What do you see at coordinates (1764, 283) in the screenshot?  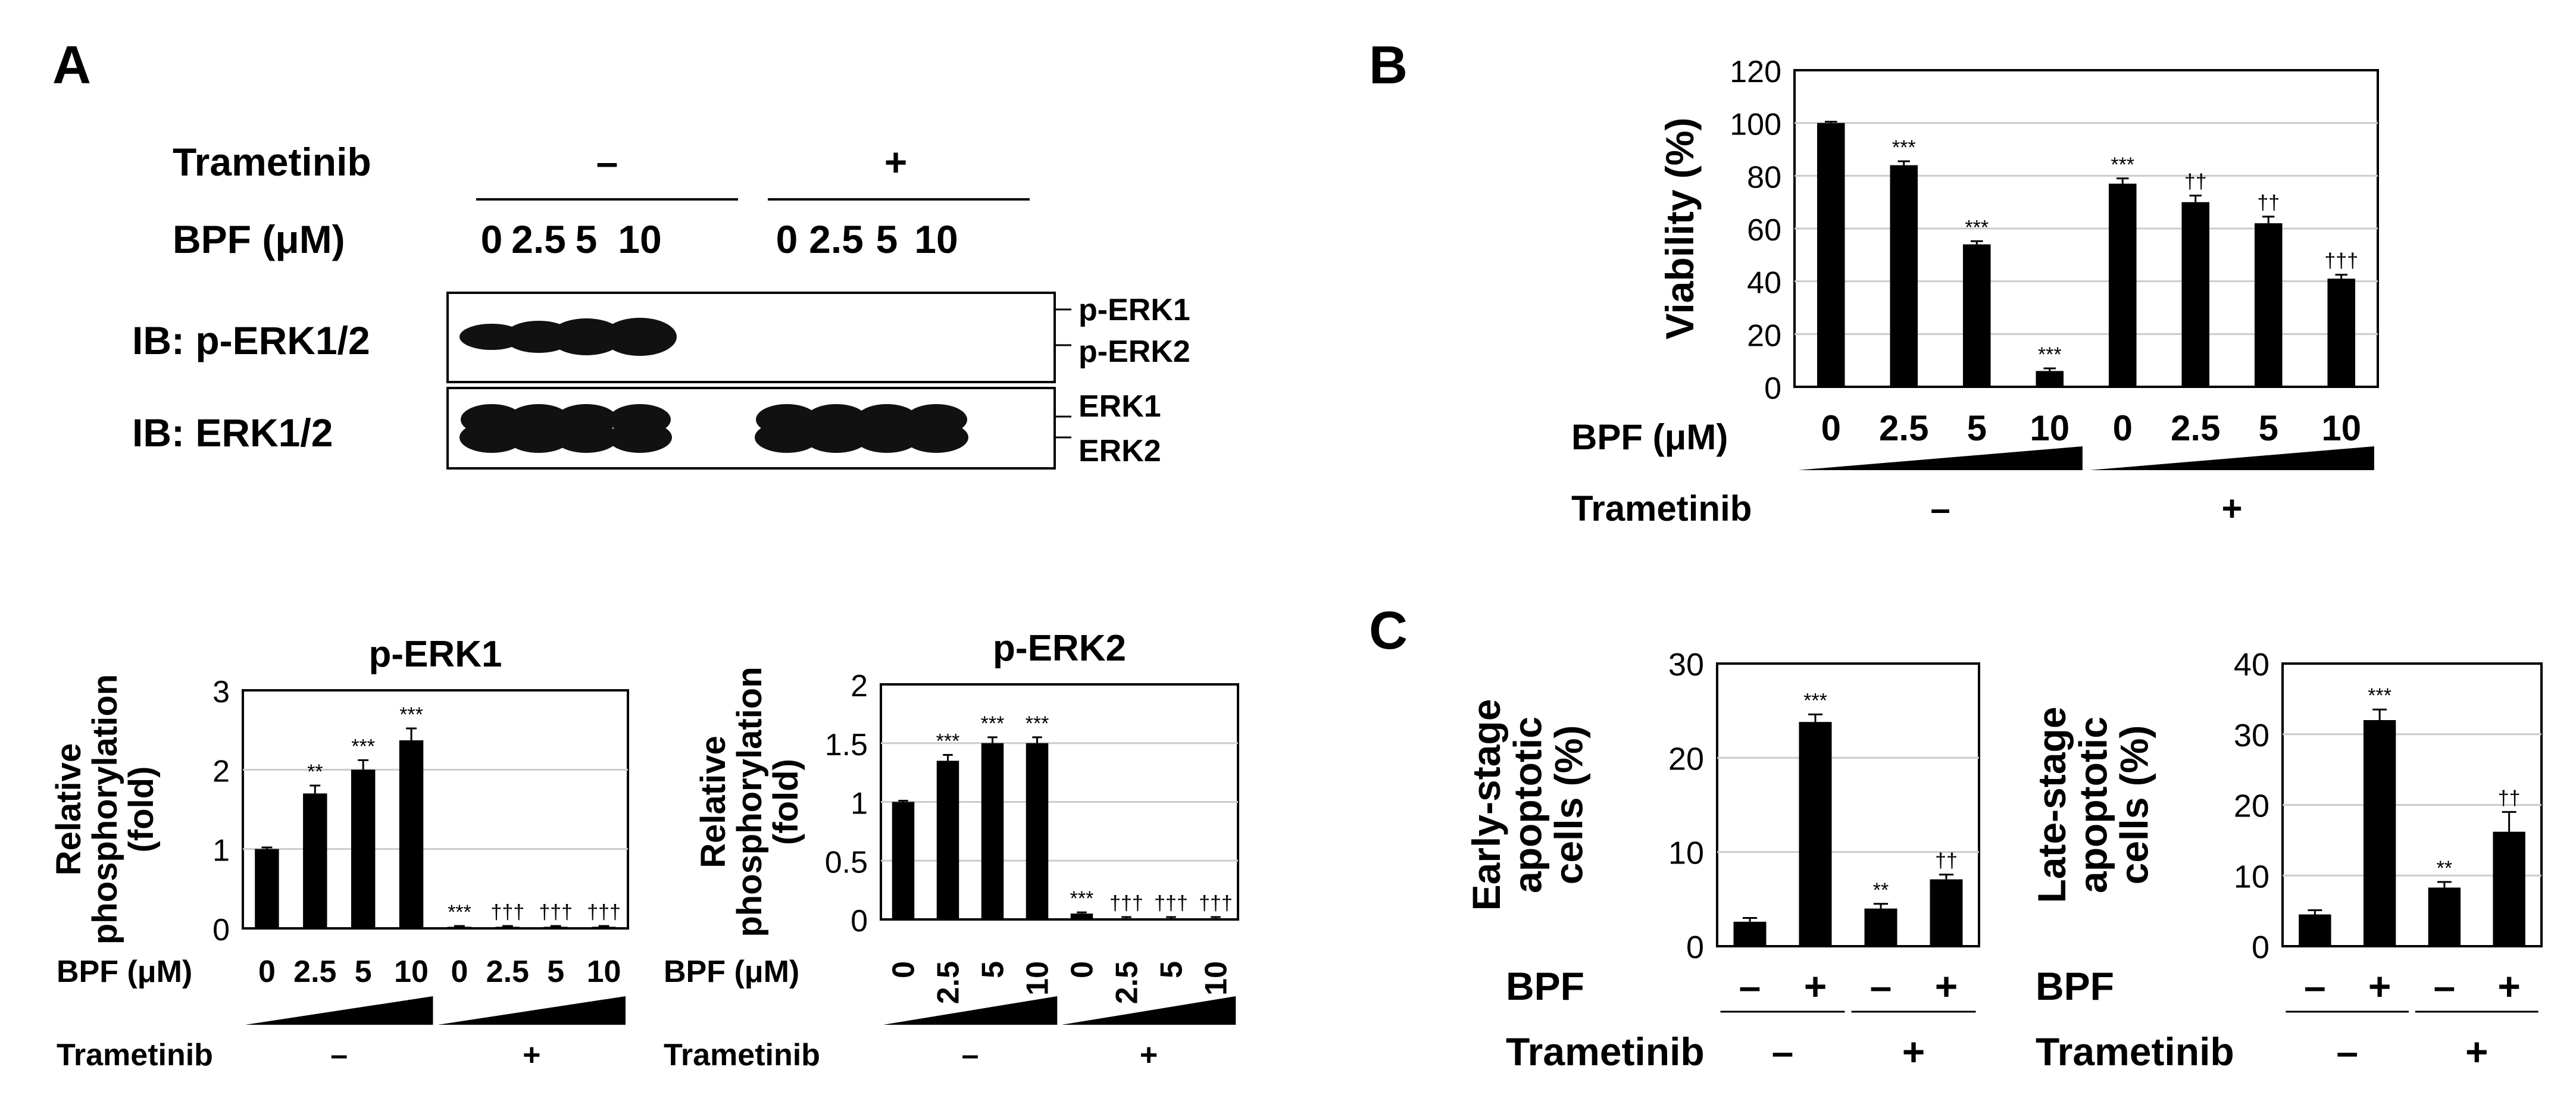 I see `y-tick-label: 40` at bounding box center [1764, 283].